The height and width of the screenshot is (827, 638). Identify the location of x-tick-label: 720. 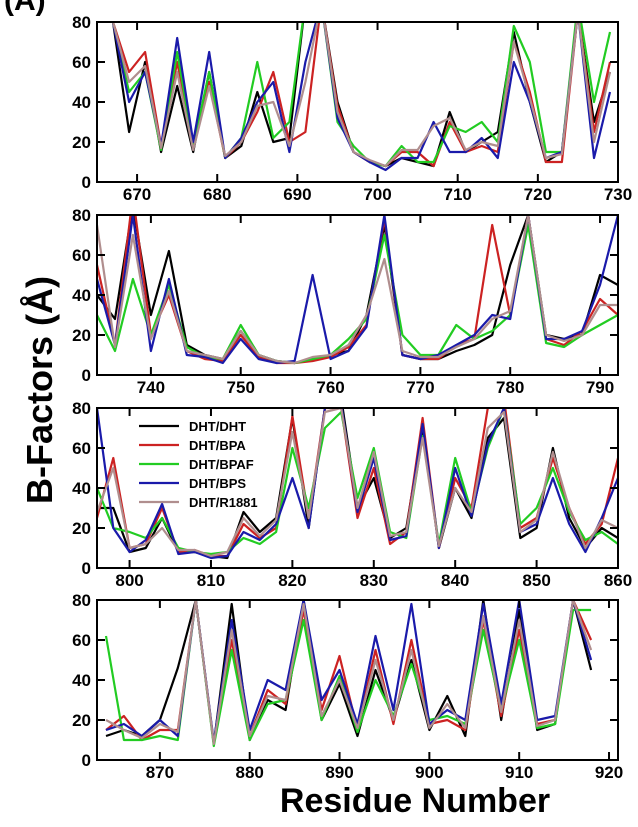
(538, 194).